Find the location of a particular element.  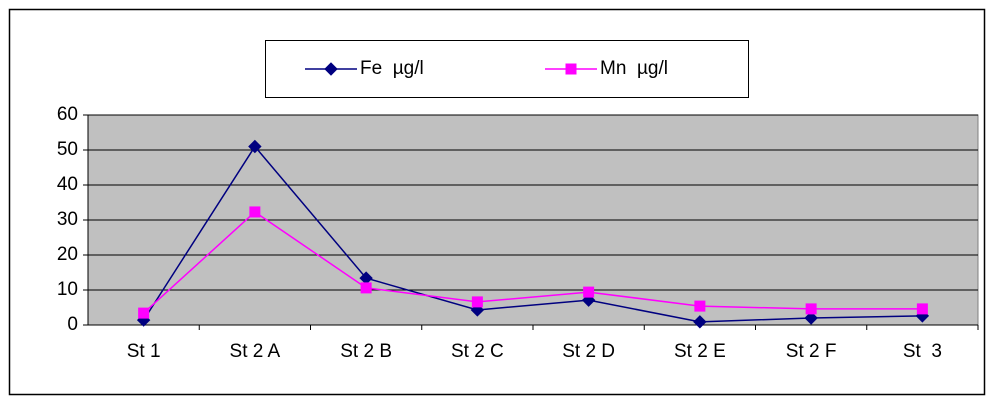

x-tick-label: St 2 C is located at coordinates (477, 351).